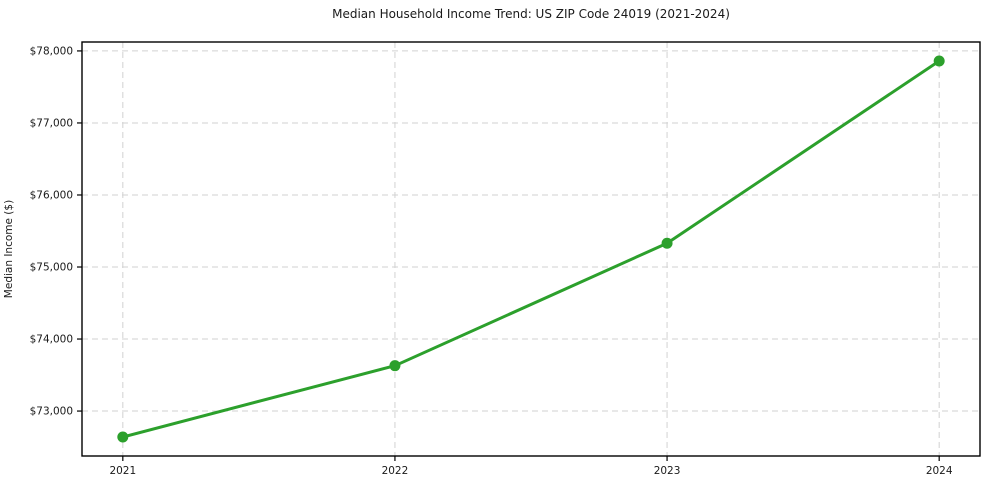  Describe the element at coordinates (51, 412) in the screenshot. I see `y-axis-tick-label: $73,000` at that location.